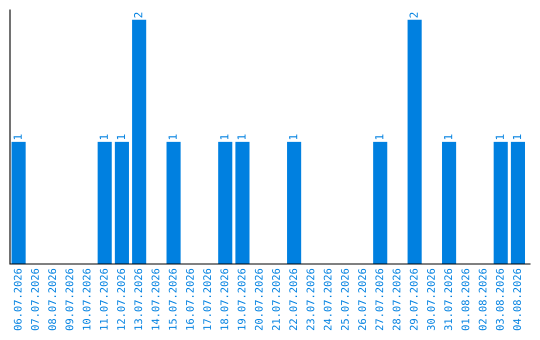 The height and width of the screenshot is (340, 540). Describe the element at coordinates (500, 299) in the screenshot. I see `x-tick-label: 03.08.2026` at that location.